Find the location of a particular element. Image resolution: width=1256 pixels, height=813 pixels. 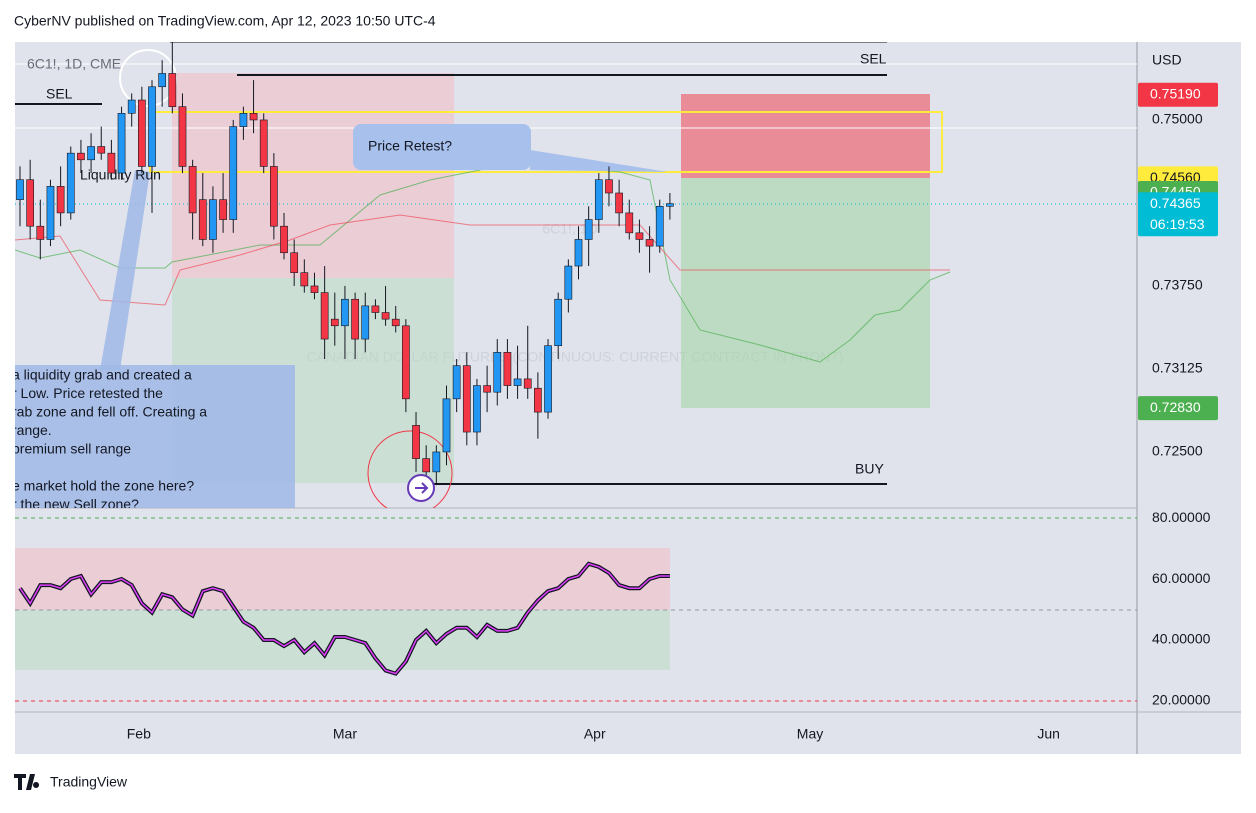

symbol: 6C1!, 1D, CME is located at coordinates (74, 64).